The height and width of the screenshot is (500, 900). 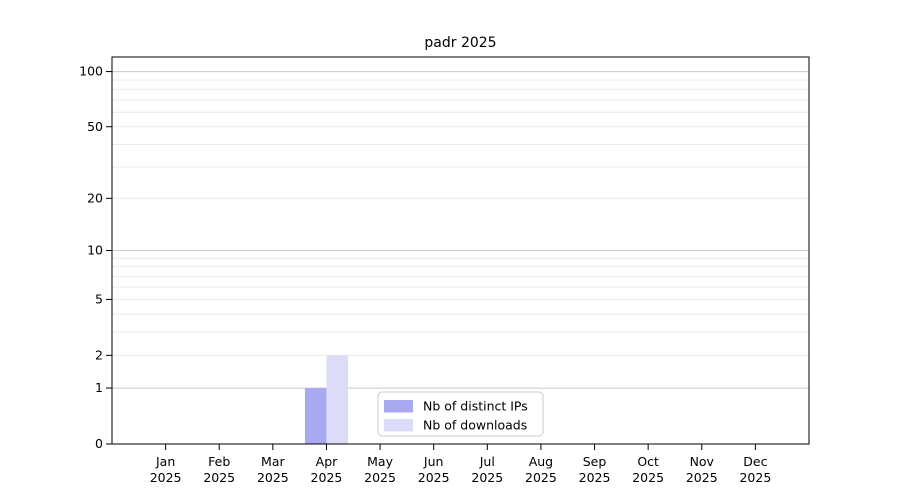 What do you see at coordinates (380, 461) in the screenshot?
I see `x-tick-label-month: May` at bounding box center [380, 461].